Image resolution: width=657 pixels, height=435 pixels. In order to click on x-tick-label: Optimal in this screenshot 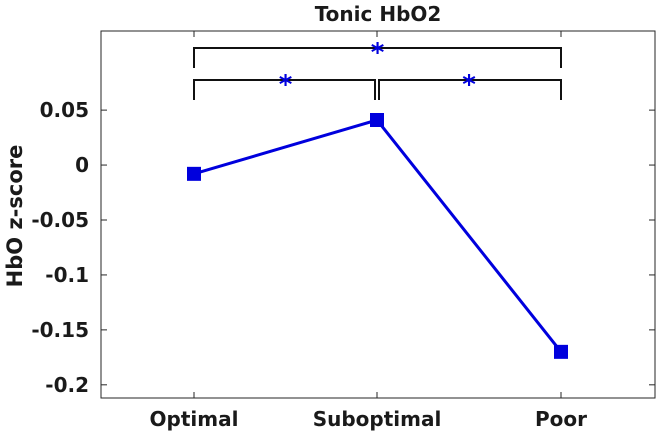, I will do `click(194, 419)`.